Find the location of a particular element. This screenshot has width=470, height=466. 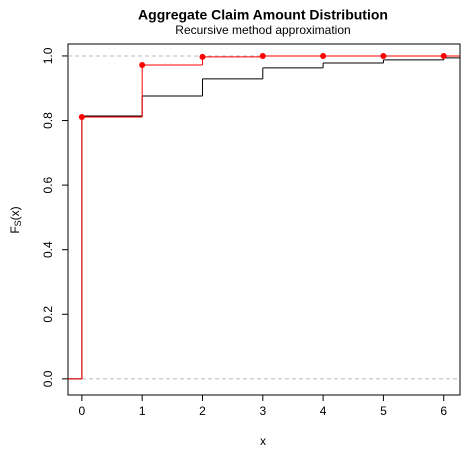

y-tick-label: 1.0 is located at coordinates (48, 55).